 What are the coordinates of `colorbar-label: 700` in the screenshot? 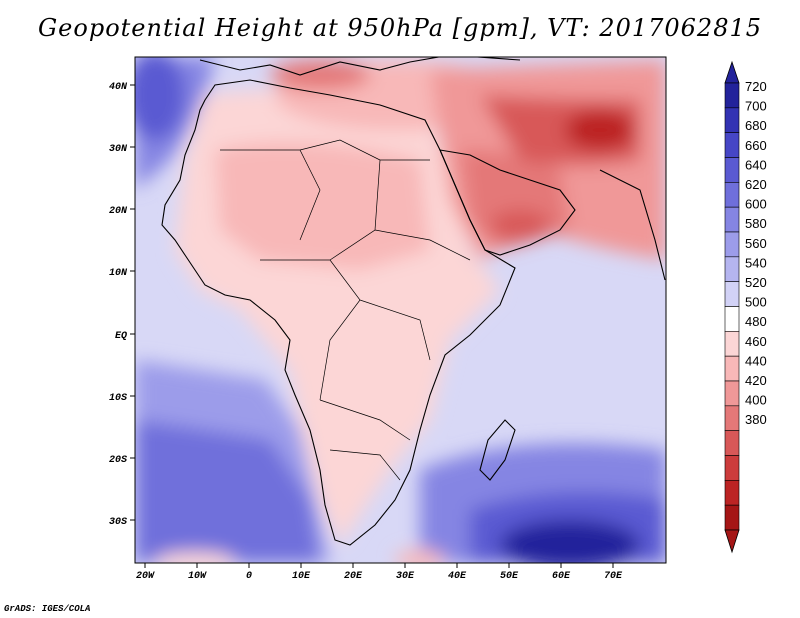 It's located at (756, 106).